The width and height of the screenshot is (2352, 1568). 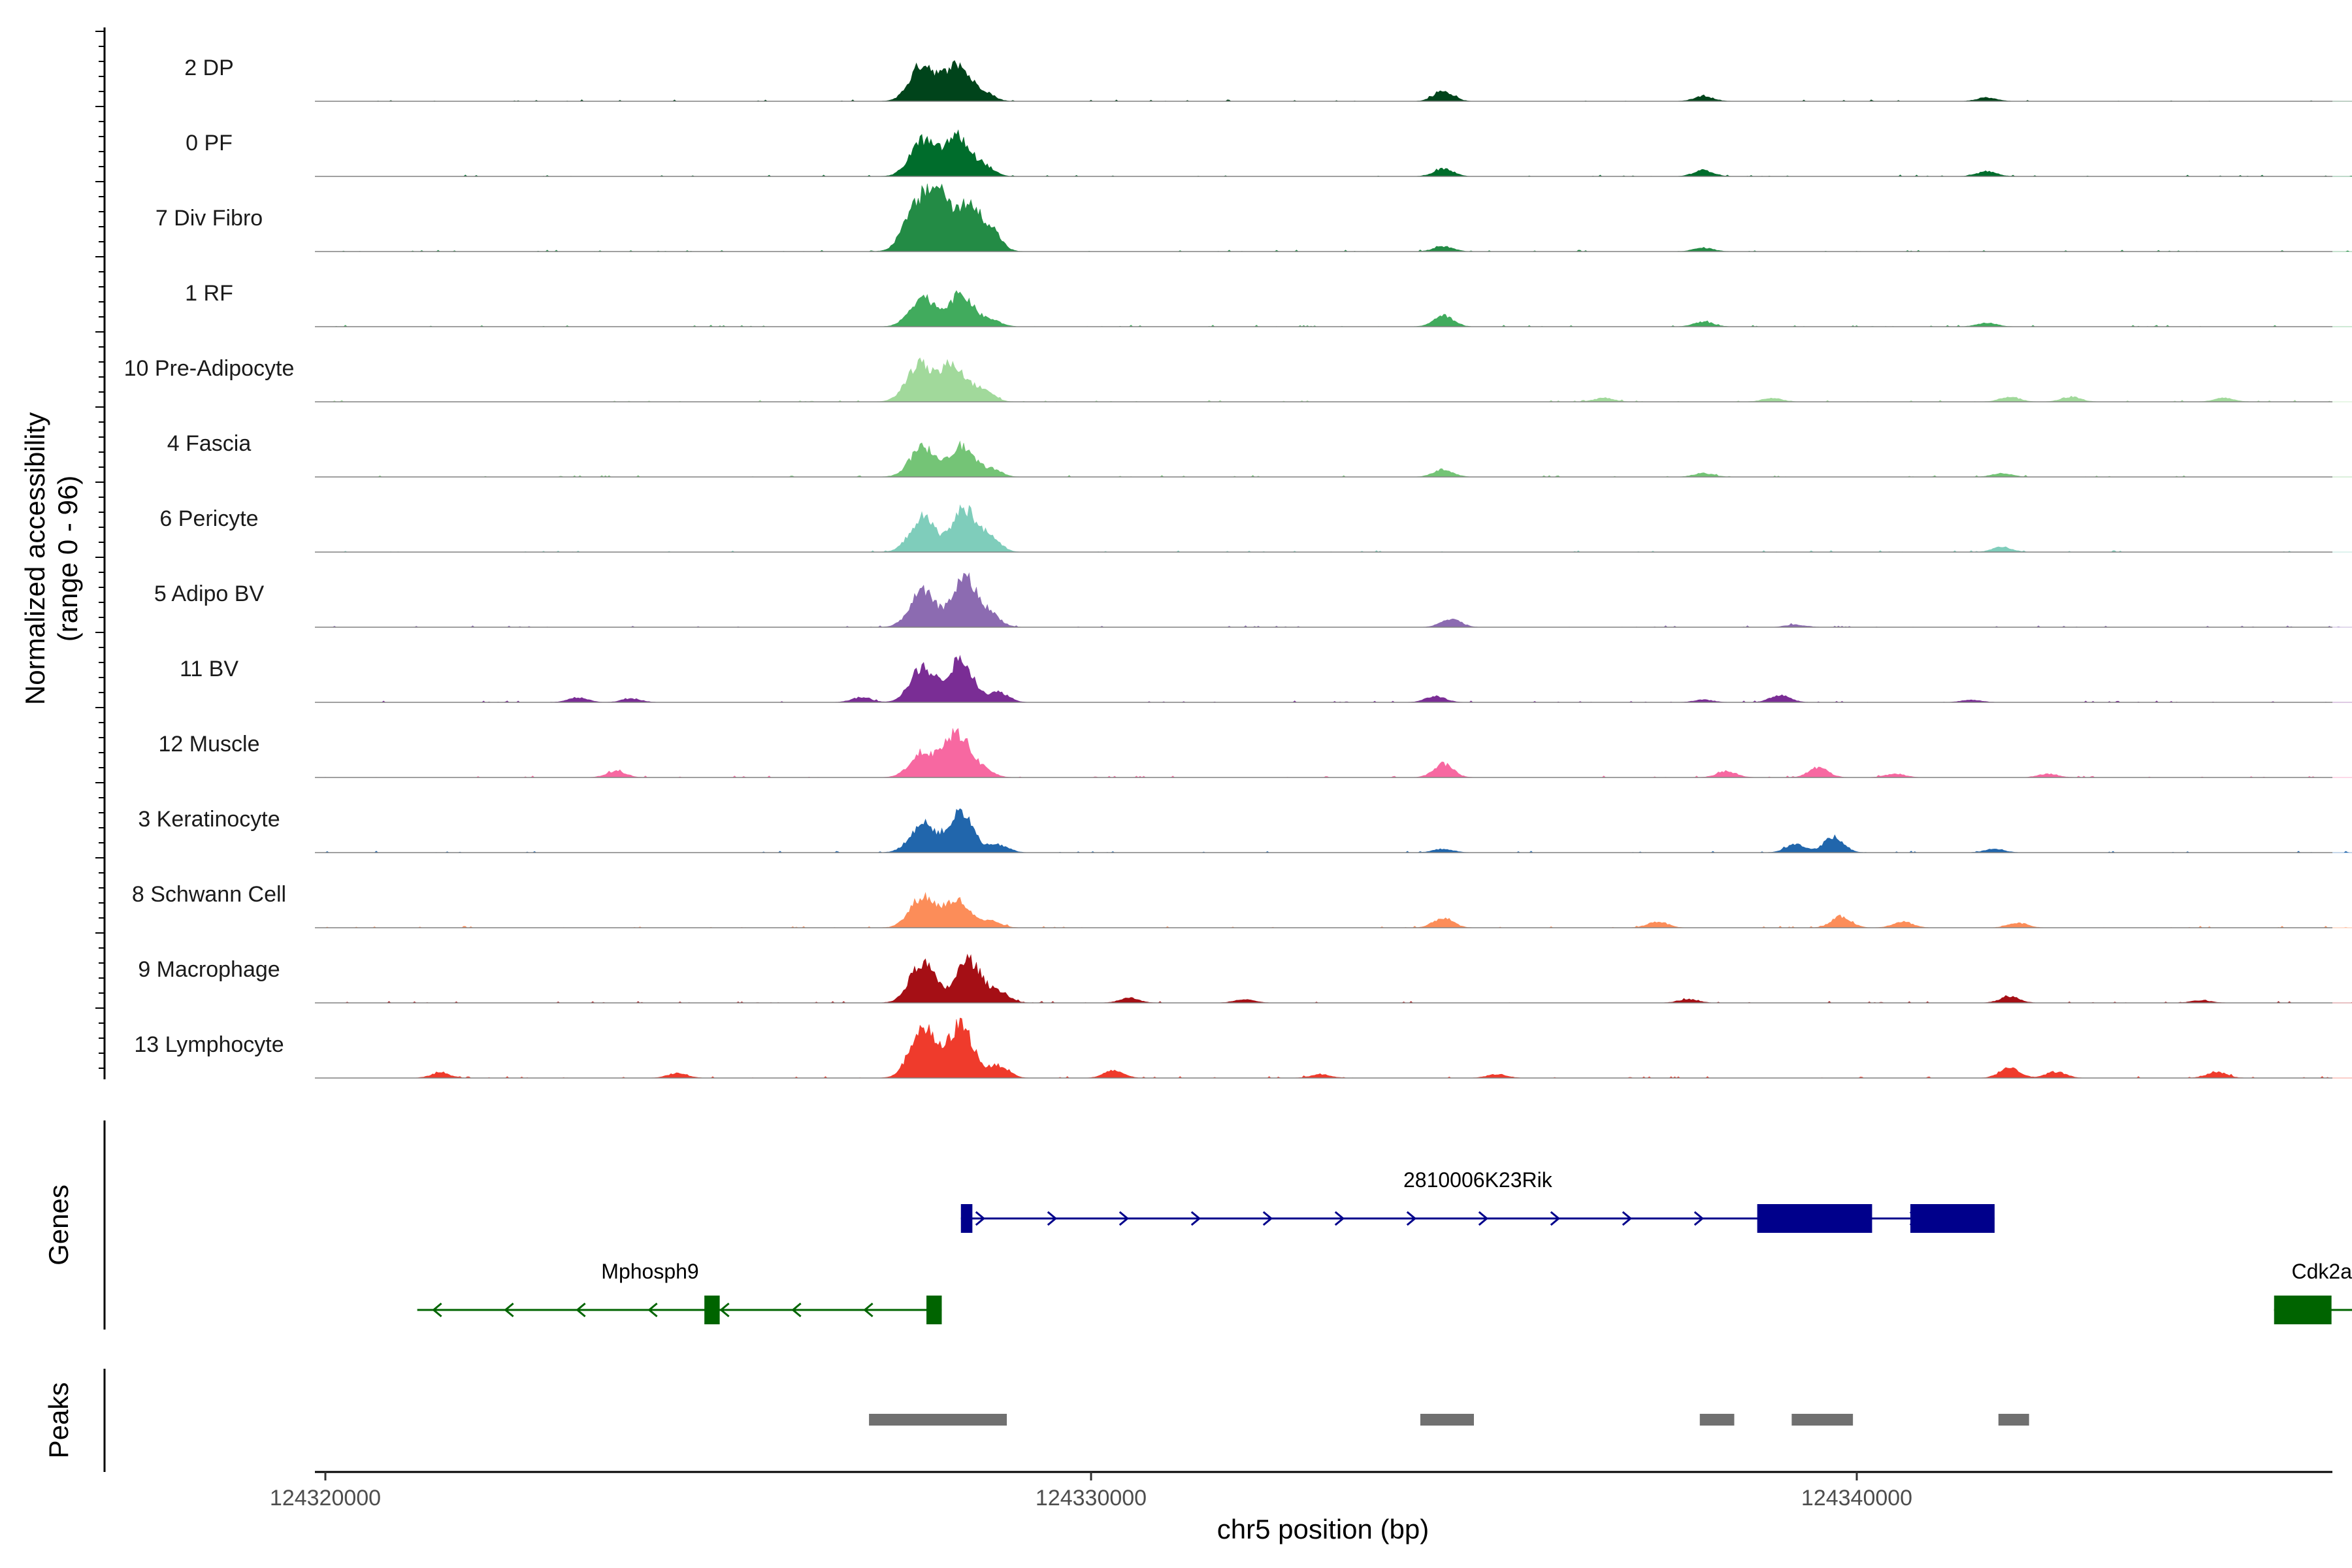 I want to click on peaks-panel-label: Peaks, so click(x=58, y=1420).